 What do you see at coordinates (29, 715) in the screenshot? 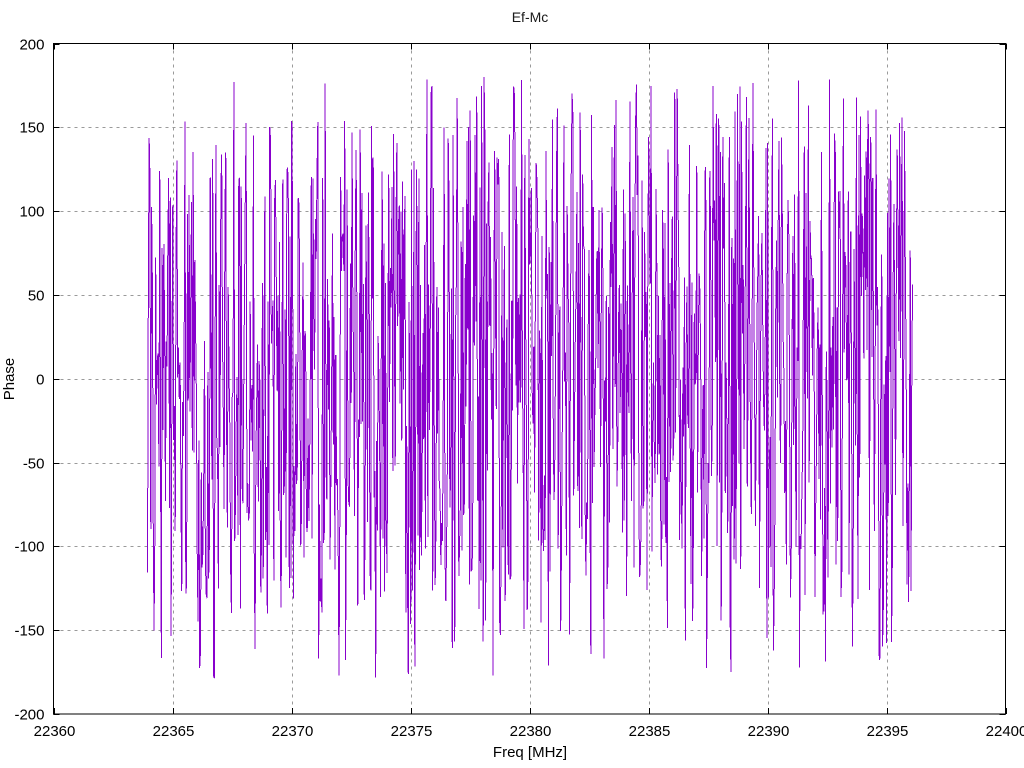
I see `y-tick-label: -200` at bounding box center [29, 715].